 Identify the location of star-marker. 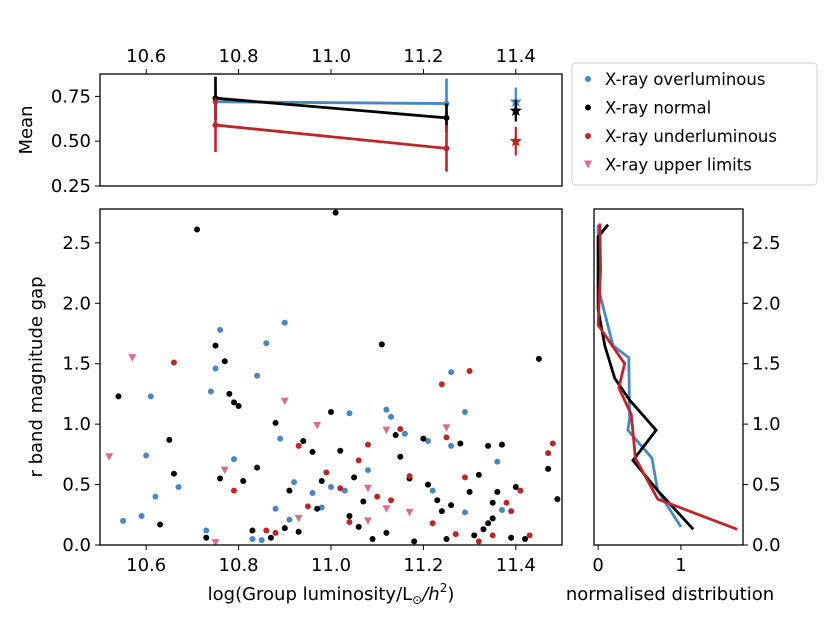
(515, 110).